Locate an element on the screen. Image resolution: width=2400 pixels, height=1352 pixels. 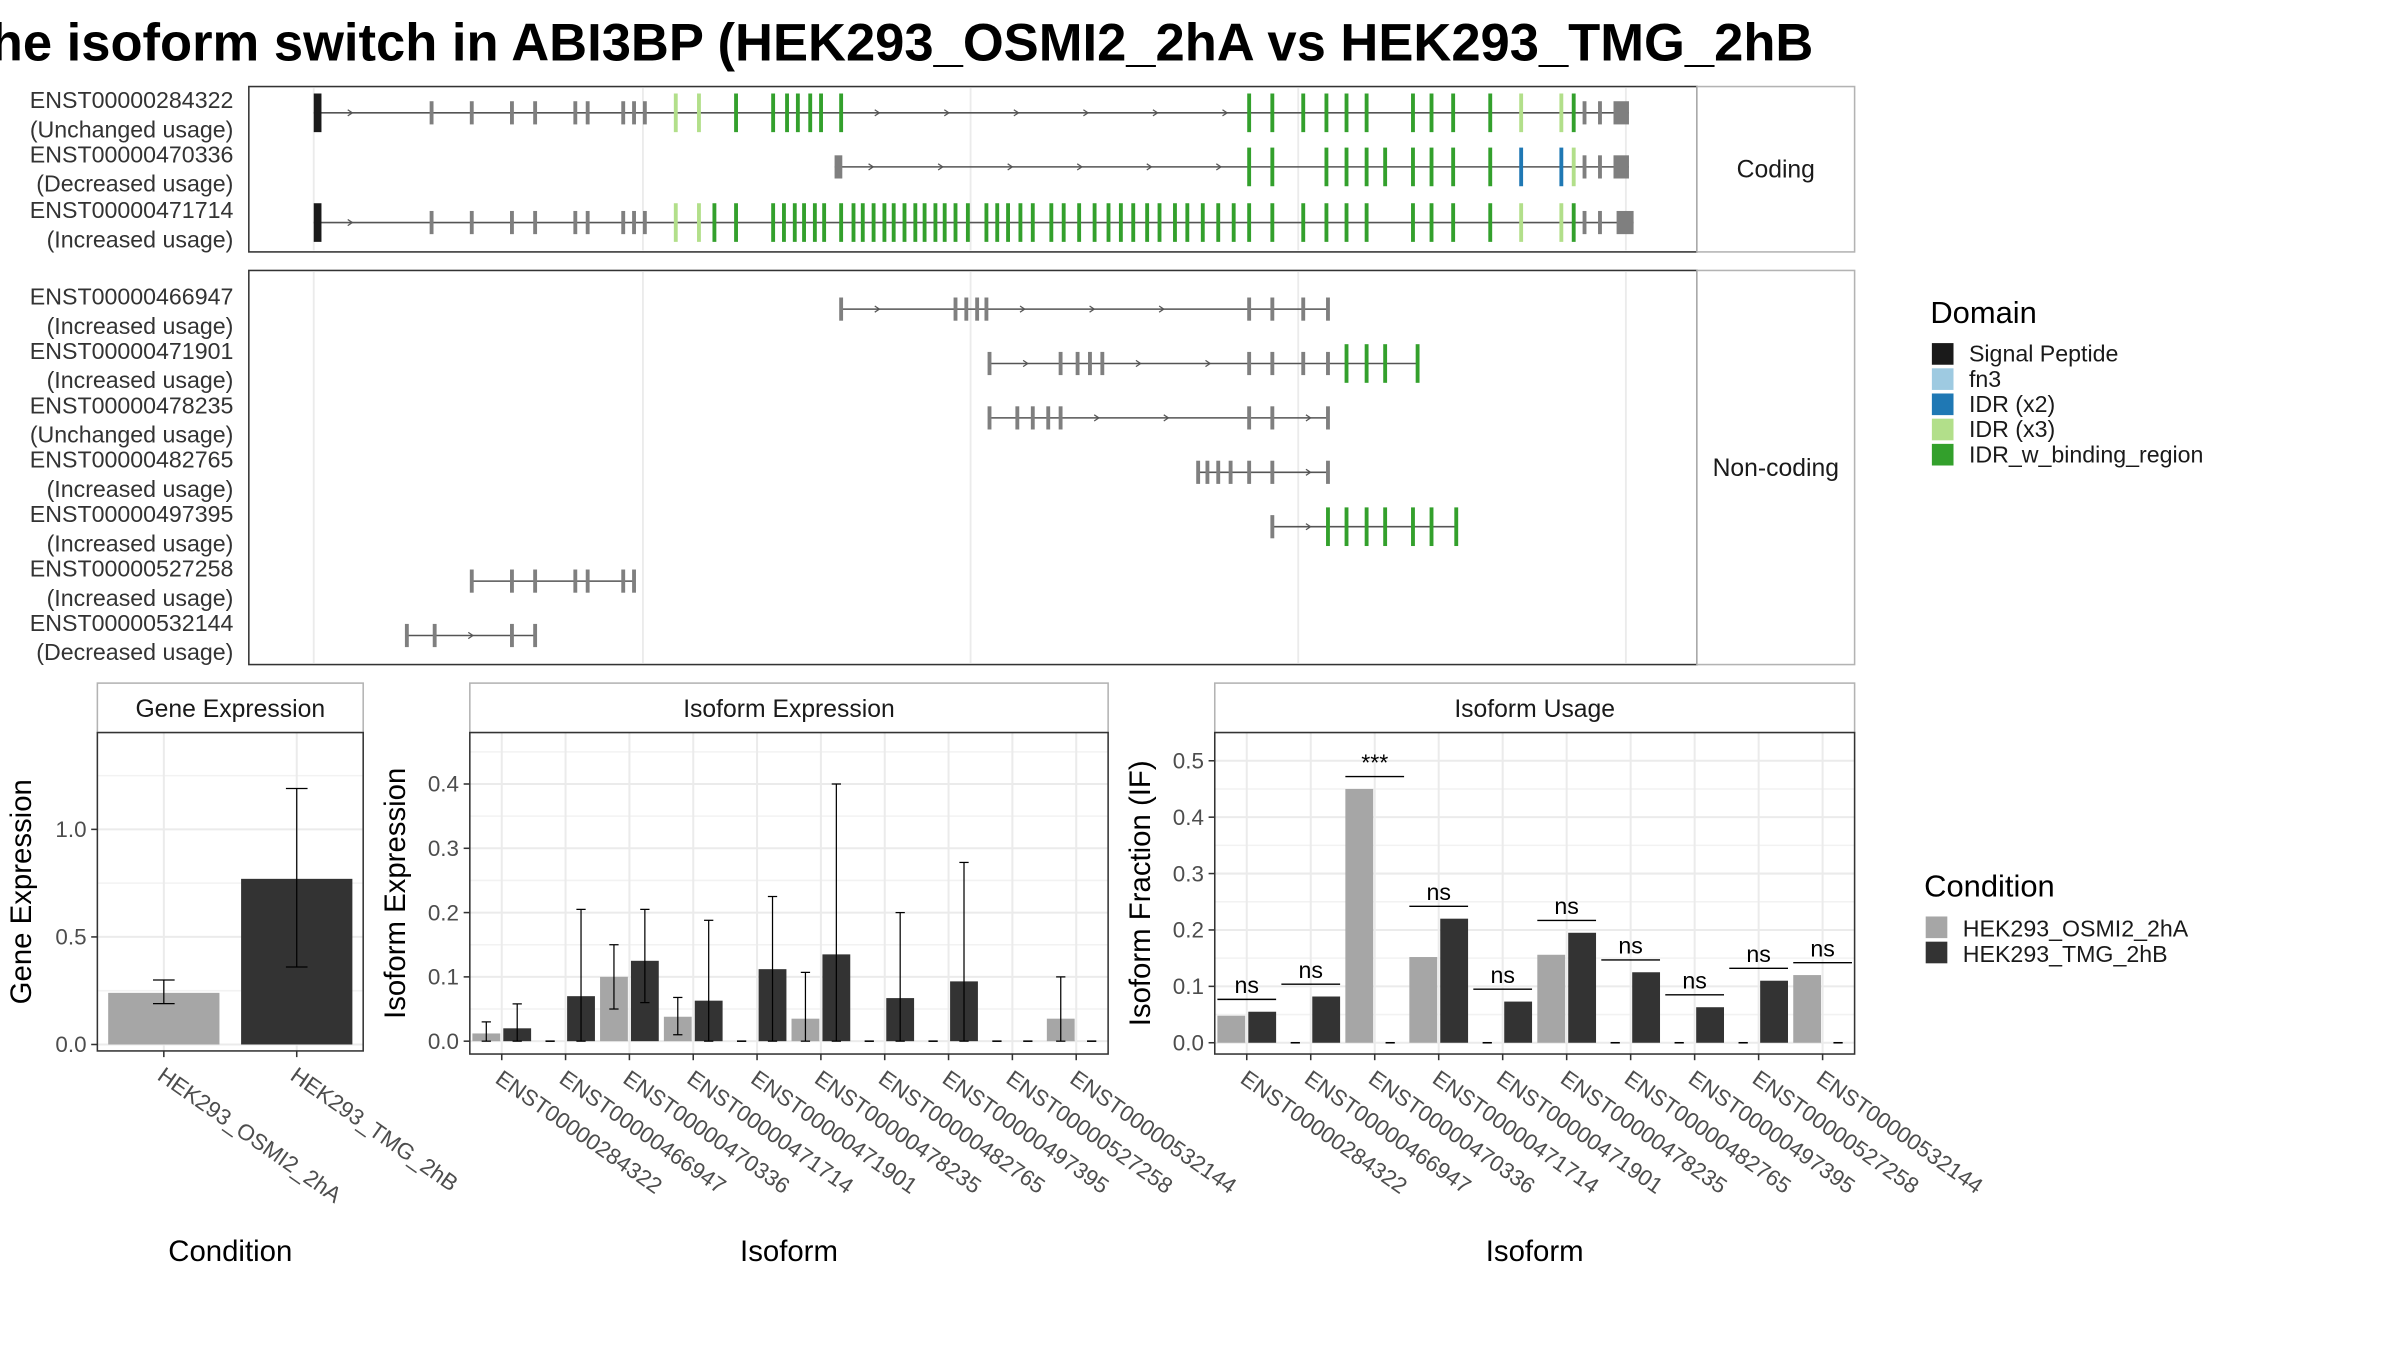
isoform-id-label: ENST00000482765 is located at coordinates (132, 460).